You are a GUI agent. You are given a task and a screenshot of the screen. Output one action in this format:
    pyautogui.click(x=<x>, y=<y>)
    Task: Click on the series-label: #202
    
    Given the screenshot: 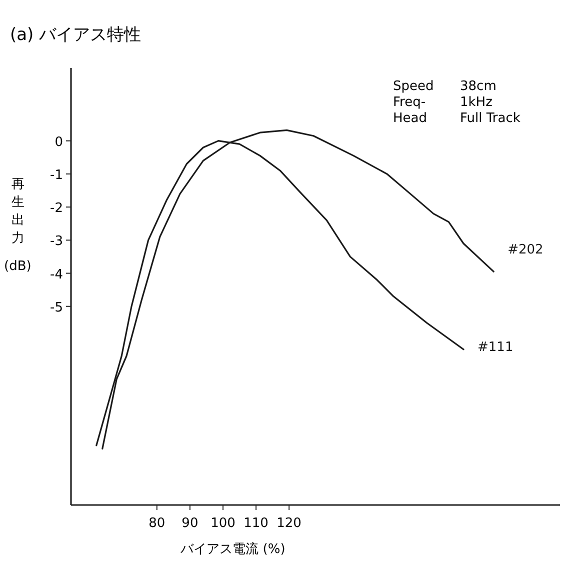 What is the action you would take?
    pyautogui.click(x=526, y=250)
    